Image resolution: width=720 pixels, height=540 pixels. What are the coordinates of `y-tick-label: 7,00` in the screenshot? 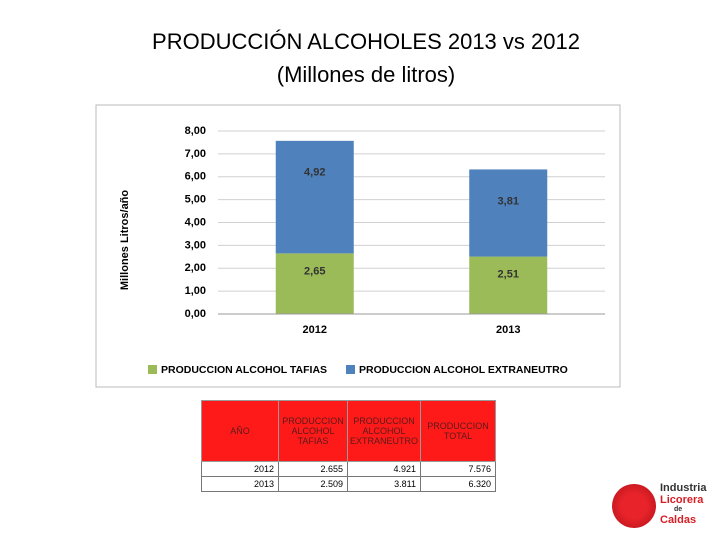 It's located at (195, 154).